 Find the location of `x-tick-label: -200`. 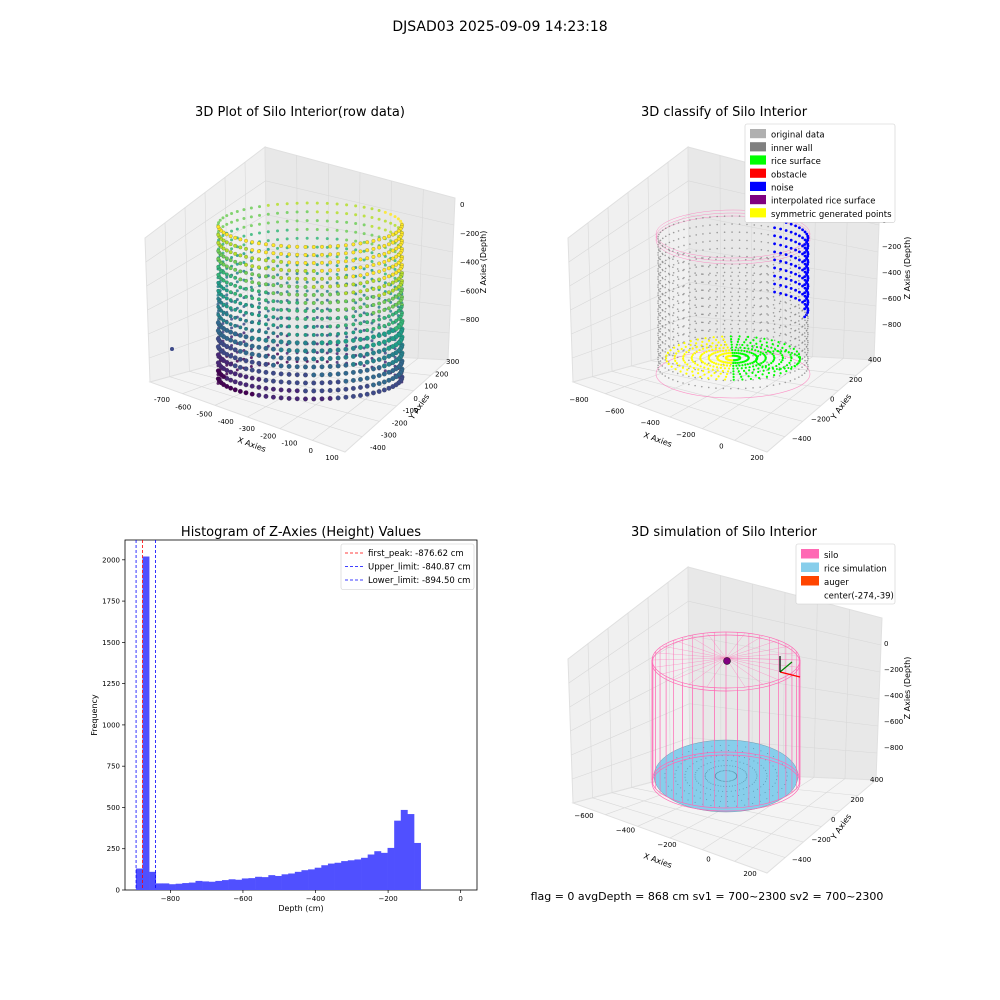

x-tick-label: -200 is located at coordinates (268, 436).